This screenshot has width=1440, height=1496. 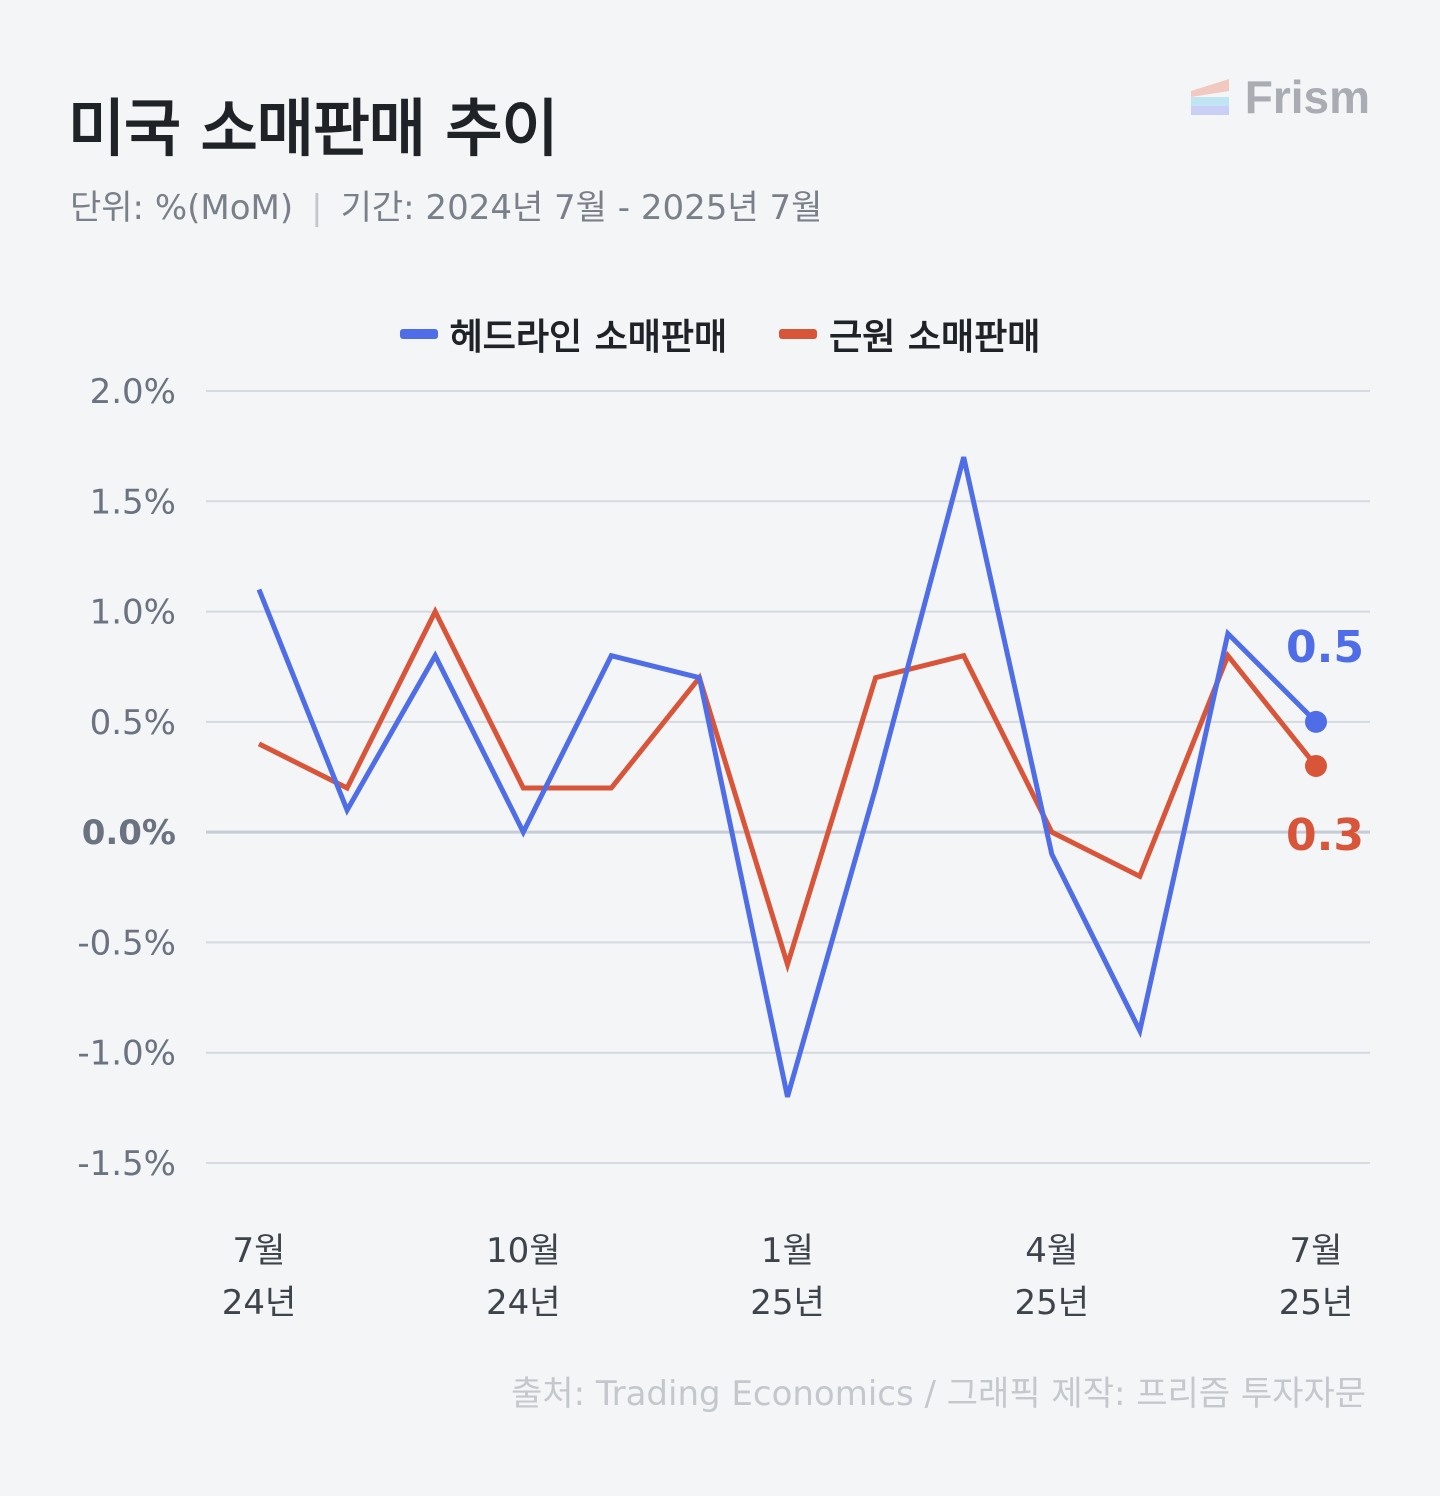 What do you see at coordinates (1325, 835) in the screenshot?
I see `core-end-label: 0.3` at bounding box center [1325, 835].